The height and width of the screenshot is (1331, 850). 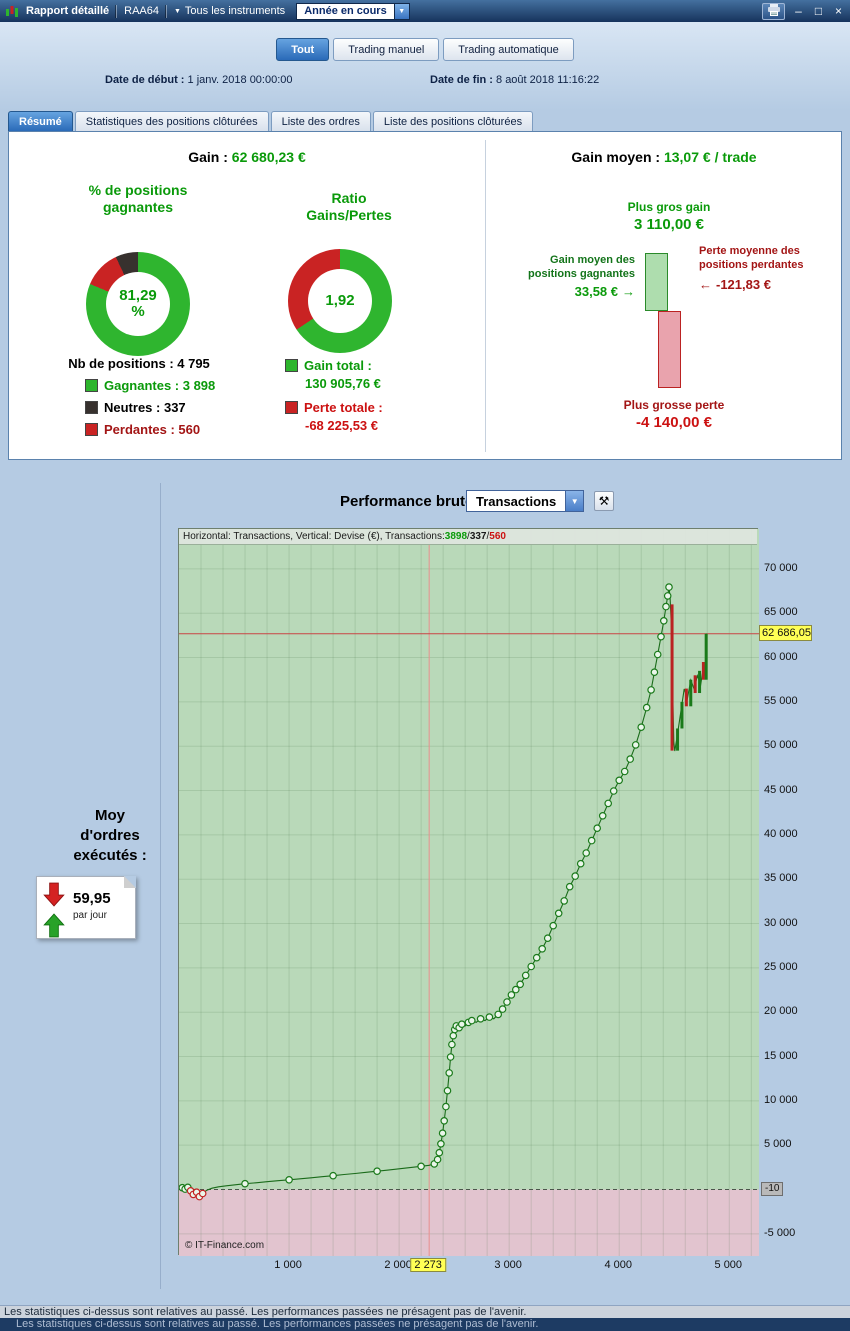 I want to click on candlestick-chart-icon, so click(x=12, y=11).